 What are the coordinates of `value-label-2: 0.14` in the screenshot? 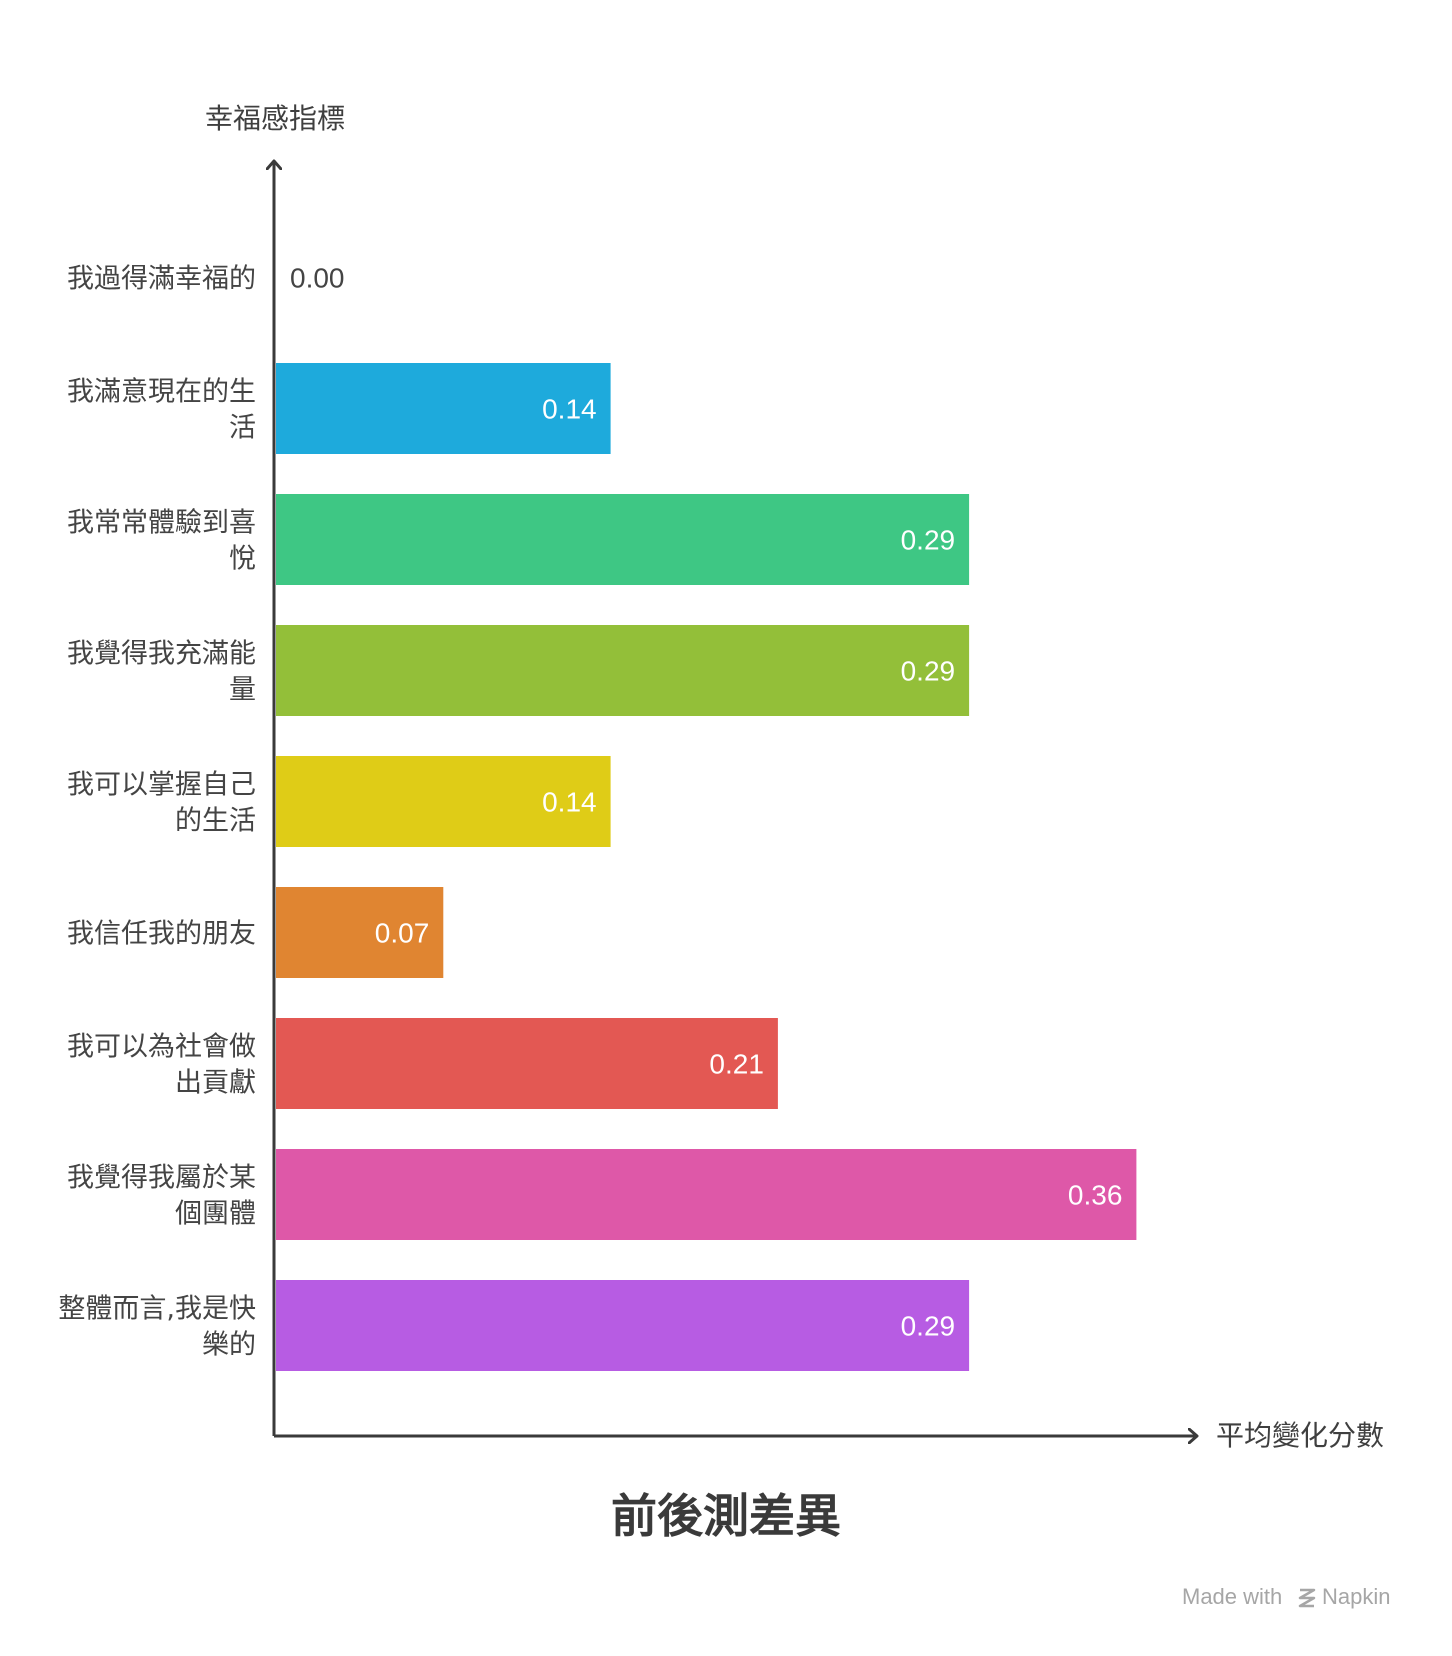 It's located at (569, 409).